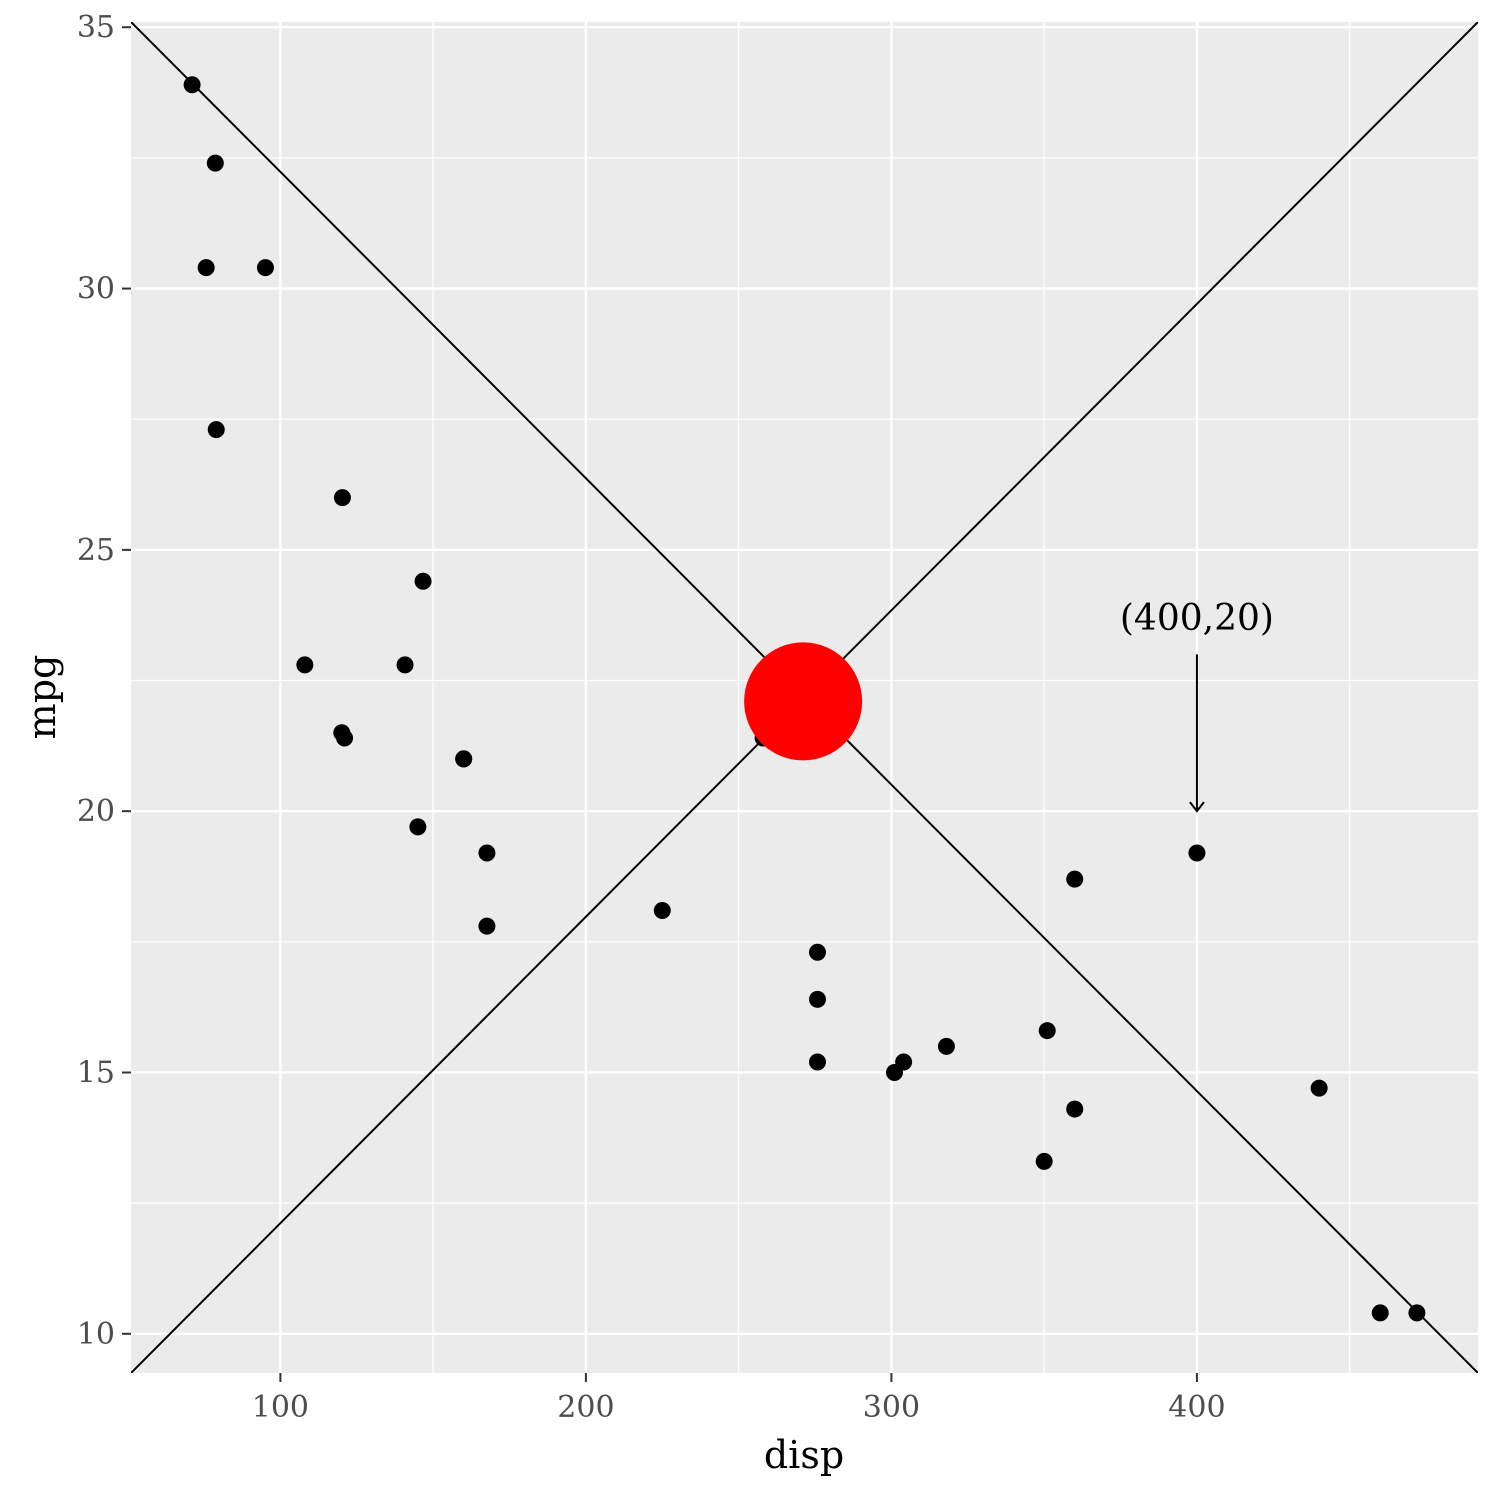 Image resolution: width=1500 pixels, height=1500 pixels. I want to click on y-tick-label: 25, so click(96, 550).